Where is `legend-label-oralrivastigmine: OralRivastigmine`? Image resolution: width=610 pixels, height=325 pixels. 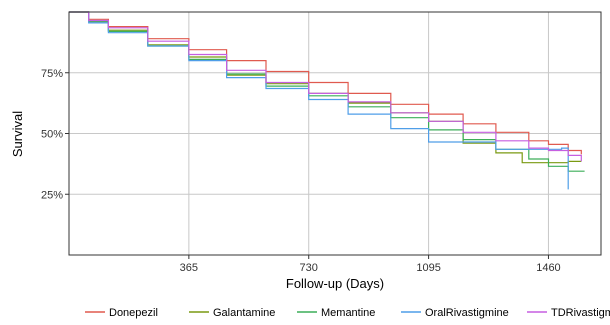
legend-label-oralrivastigmine: OralRivastigmine is located at coordinates (467, 313).